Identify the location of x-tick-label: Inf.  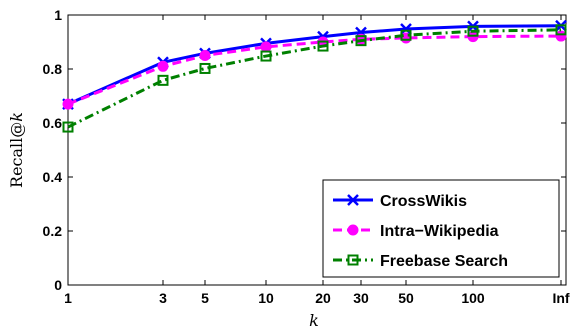
(560, 298).